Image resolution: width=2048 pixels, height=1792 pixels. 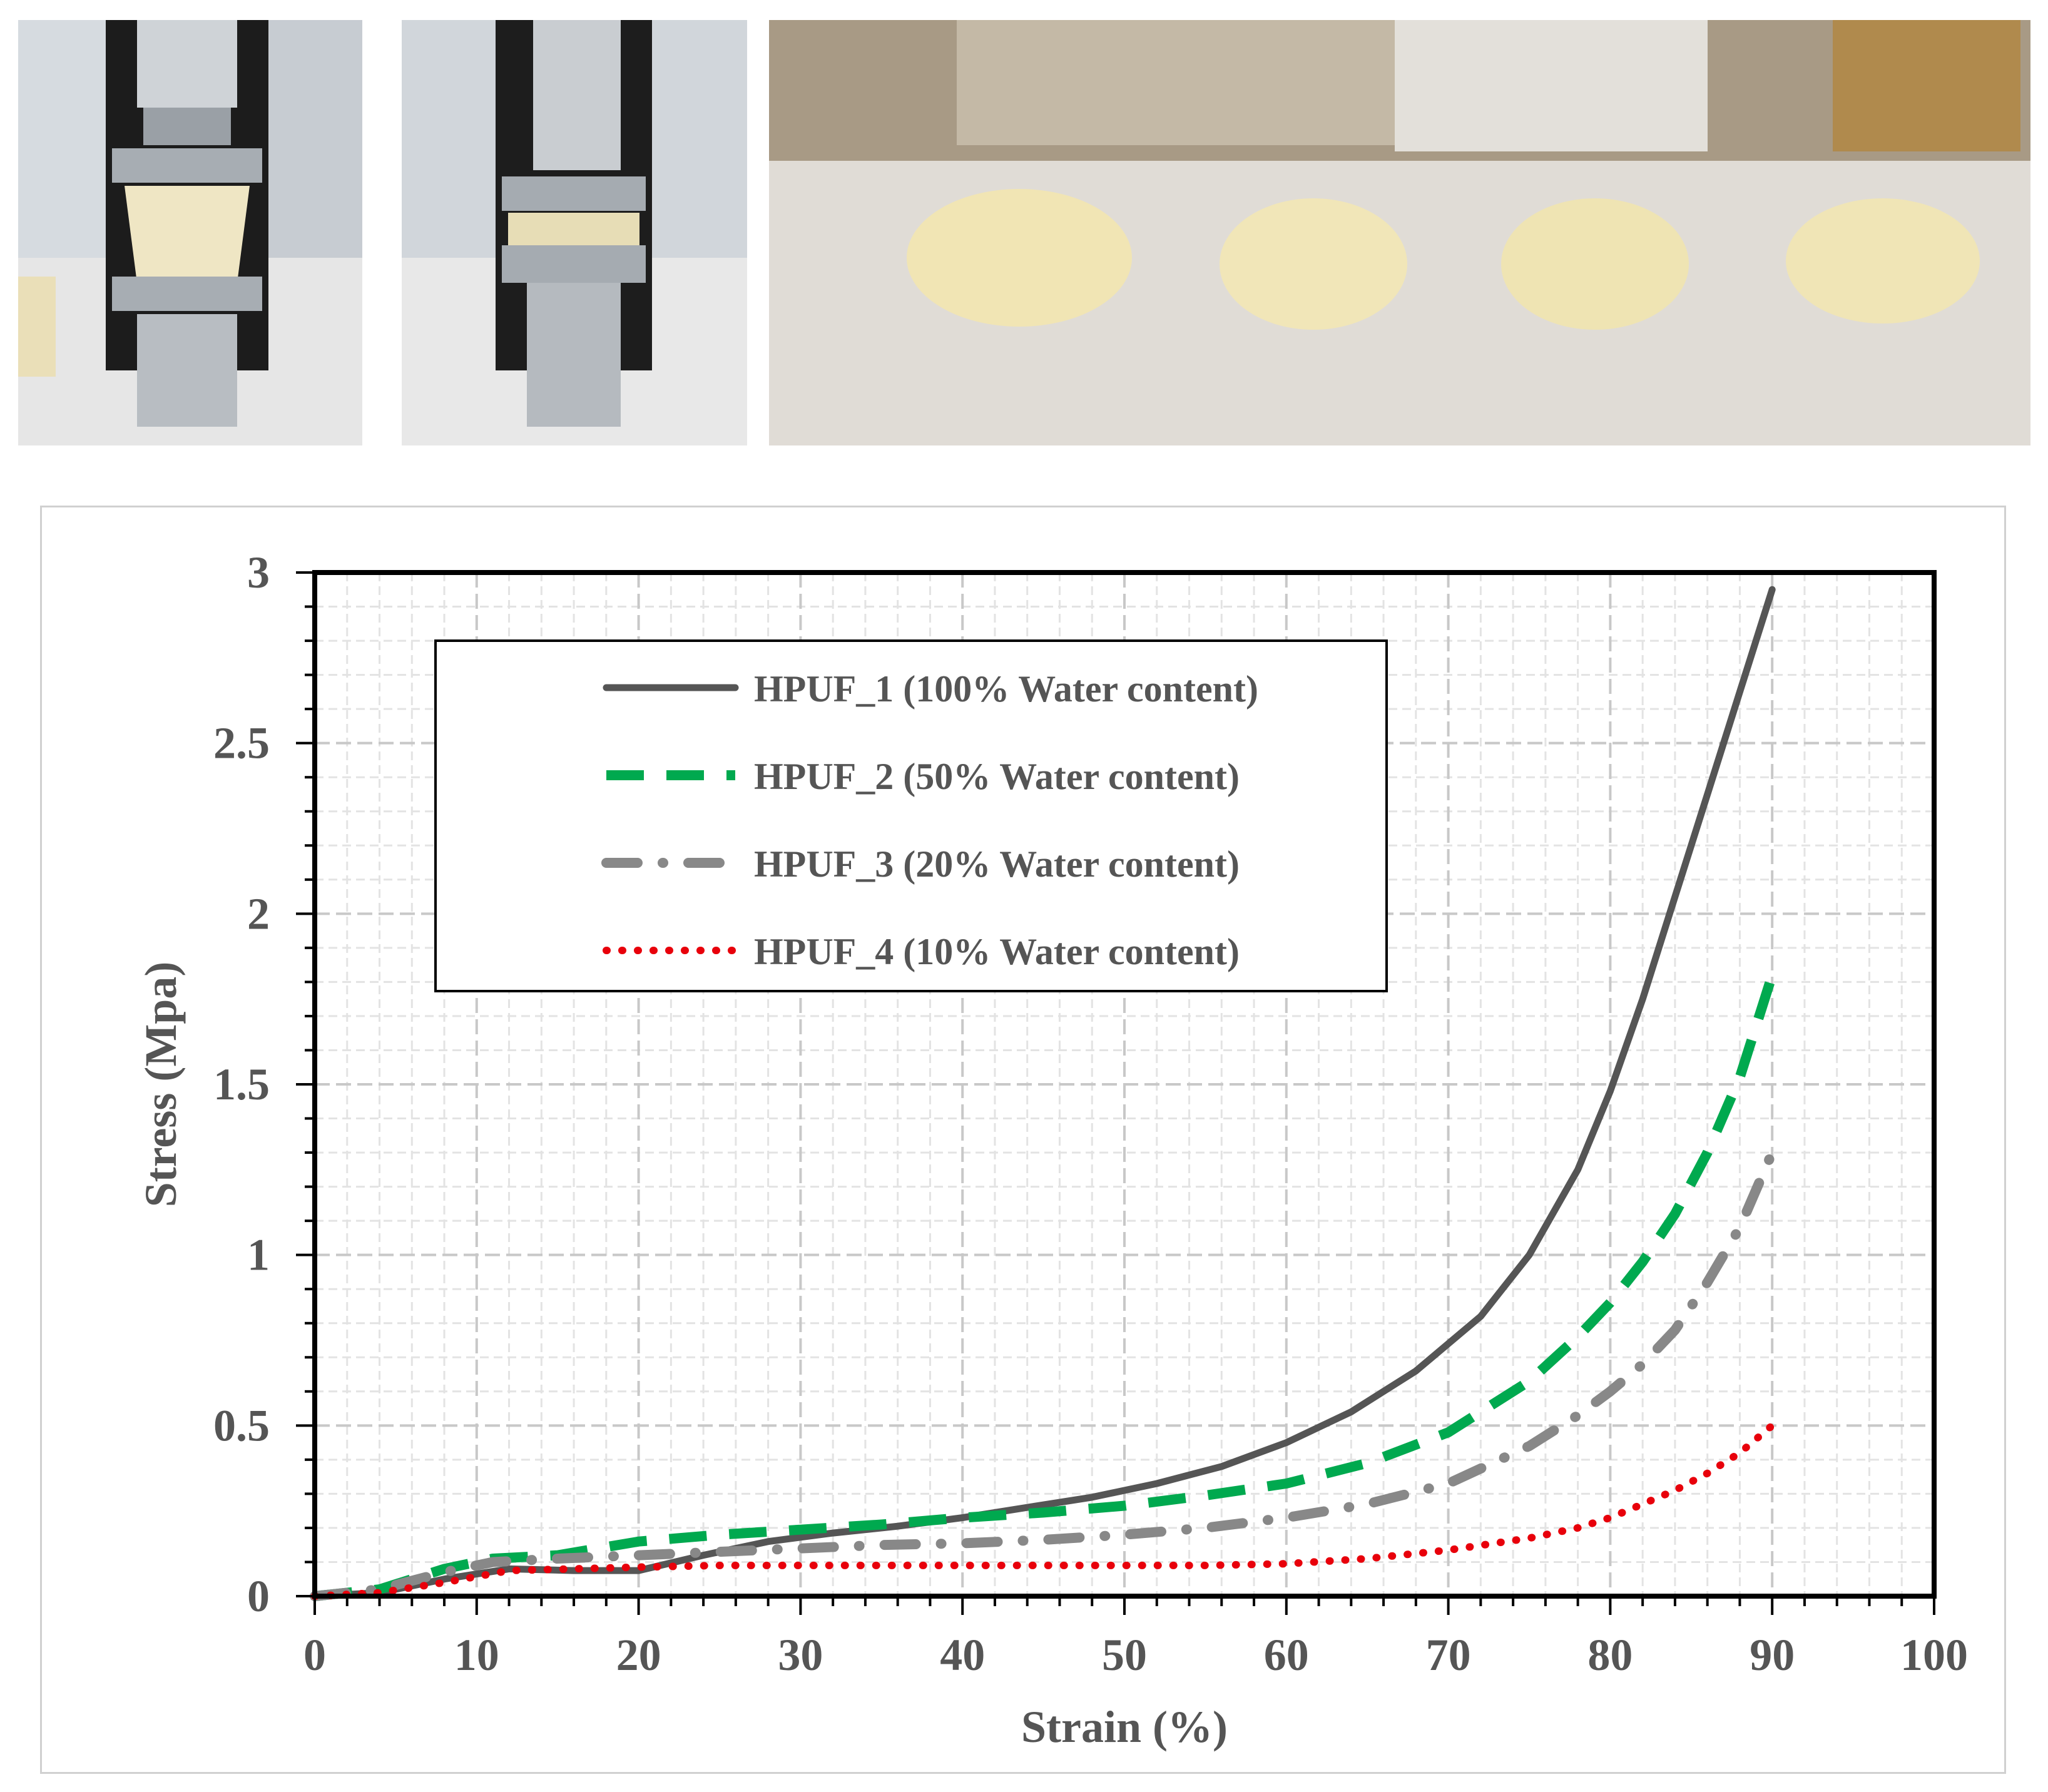 I want to click on compressed-samples-photo, so click(x=1399, y=232).